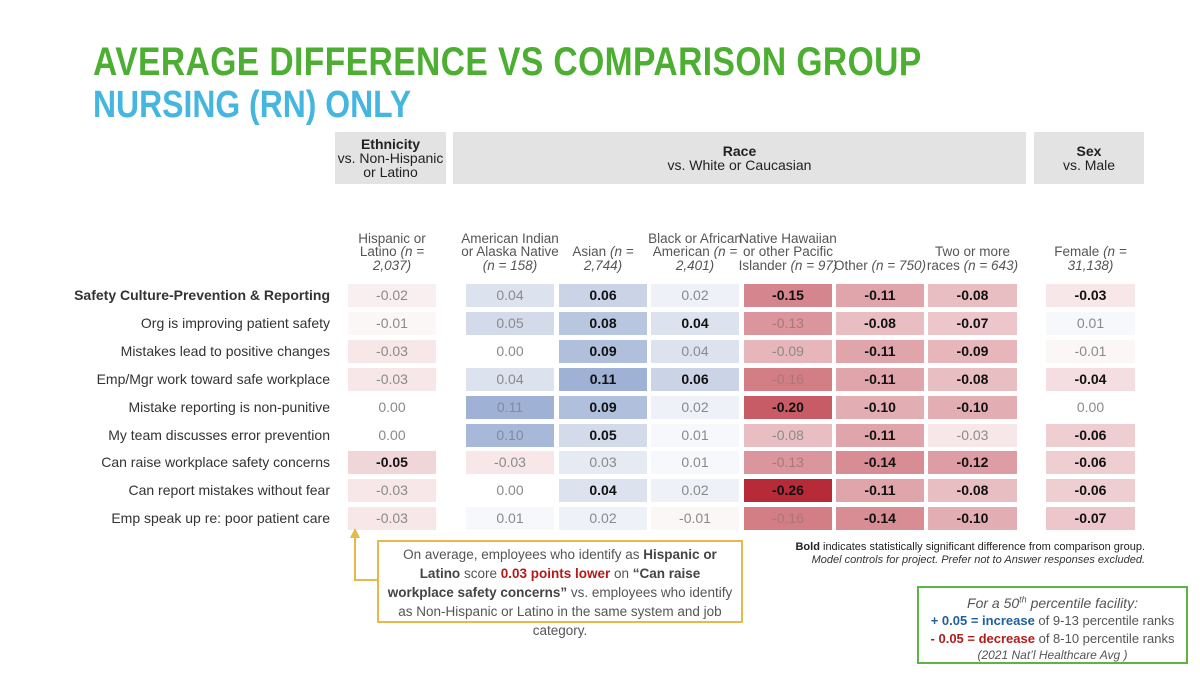  Describe the element at coordinates (898, 265) in the screenshot. I see `column-n: (n = 750)` at that location.